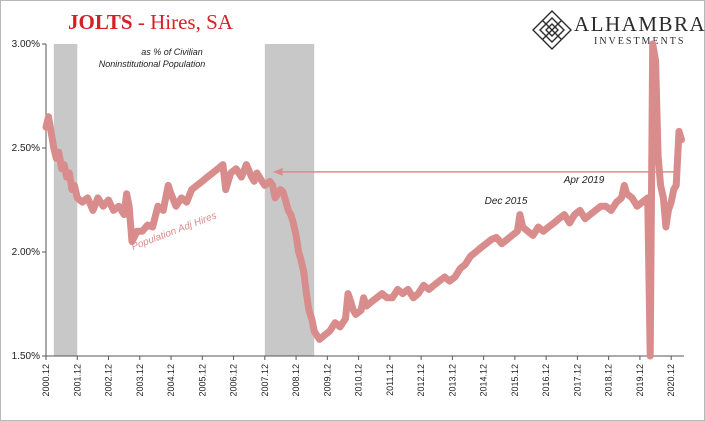 The width and height of the screenshot is (705, 421). I want to click on chart-title: JOLTS - Hires, SA, so click(150, 22).